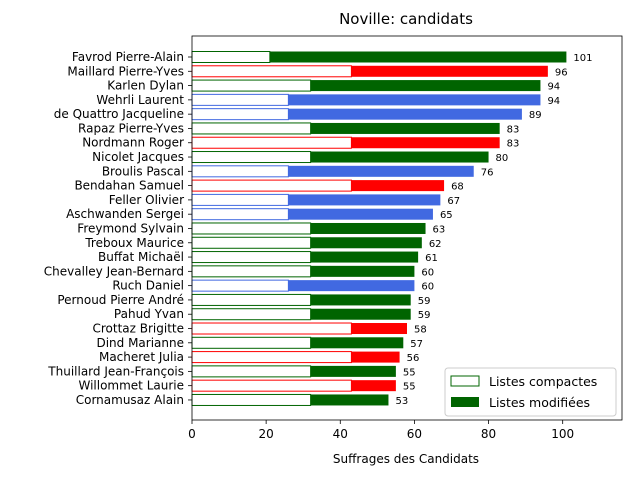 Image resolution: width=640 pixels, height=485 pixels. I want to click on x-tick-label: 100, so click(562, 434).